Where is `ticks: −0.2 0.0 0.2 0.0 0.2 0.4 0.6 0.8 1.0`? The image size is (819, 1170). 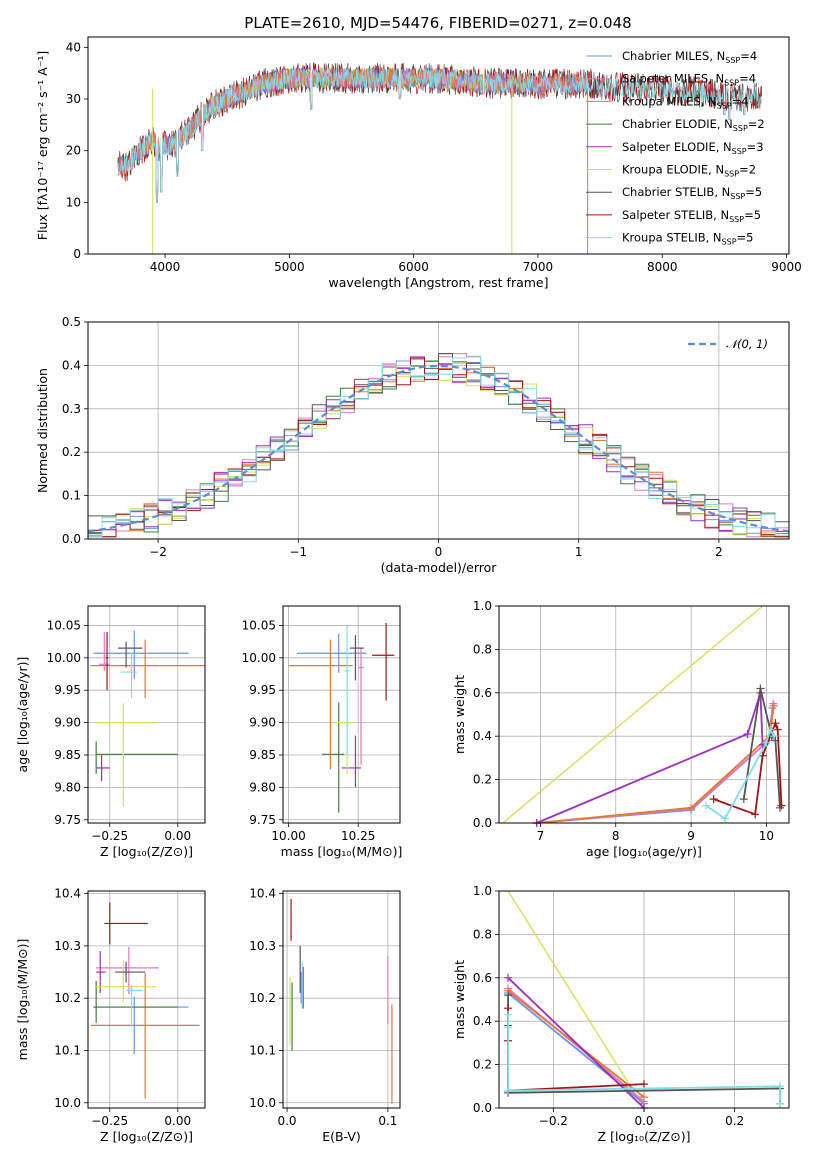
ticks: −0.2 0.0 0.2 0.0 0.2 0.4 0.6 0.8 1.0 is located at coordinates (608, 1006).